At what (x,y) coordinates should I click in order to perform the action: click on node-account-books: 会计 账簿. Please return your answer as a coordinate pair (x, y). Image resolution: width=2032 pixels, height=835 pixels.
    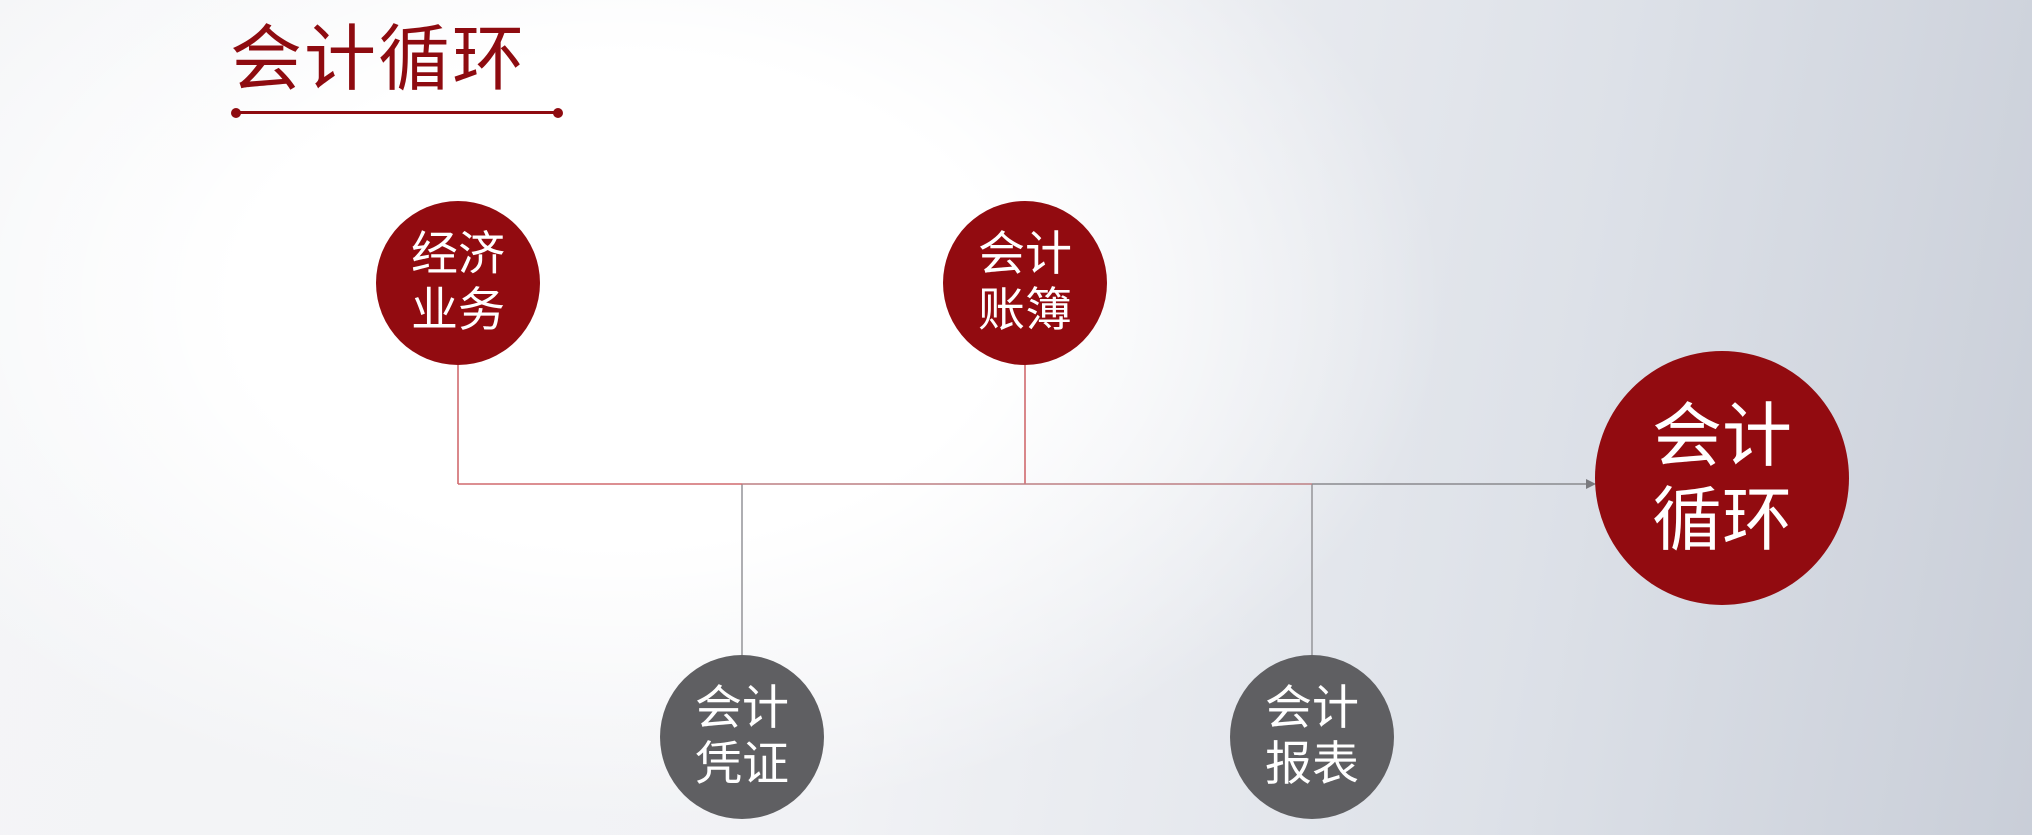
    Looking at the image, I should click on (1025, 283).